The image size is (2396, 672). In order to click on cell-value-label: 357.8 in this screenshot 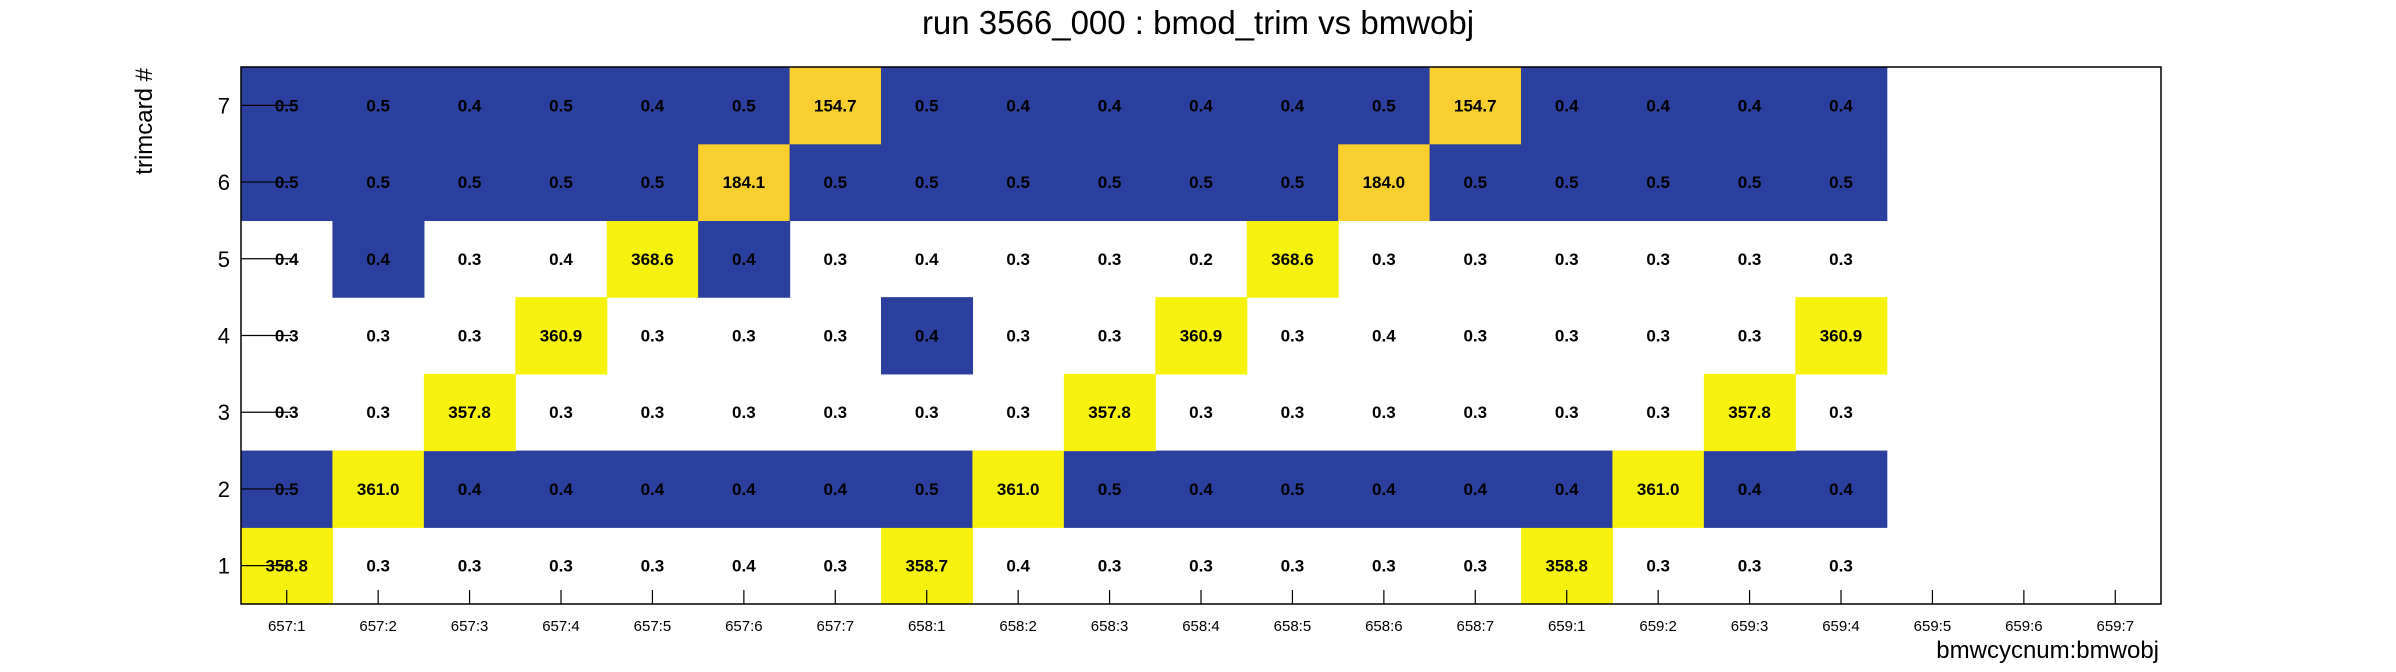, I will do `click(469, 412)`.